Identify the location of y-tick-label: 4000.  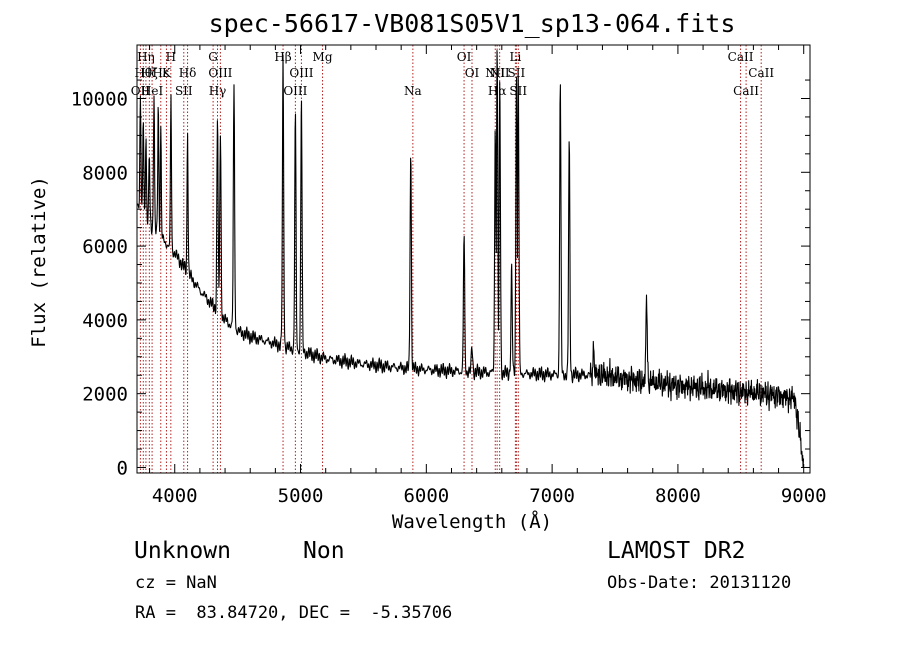
(105, 321).